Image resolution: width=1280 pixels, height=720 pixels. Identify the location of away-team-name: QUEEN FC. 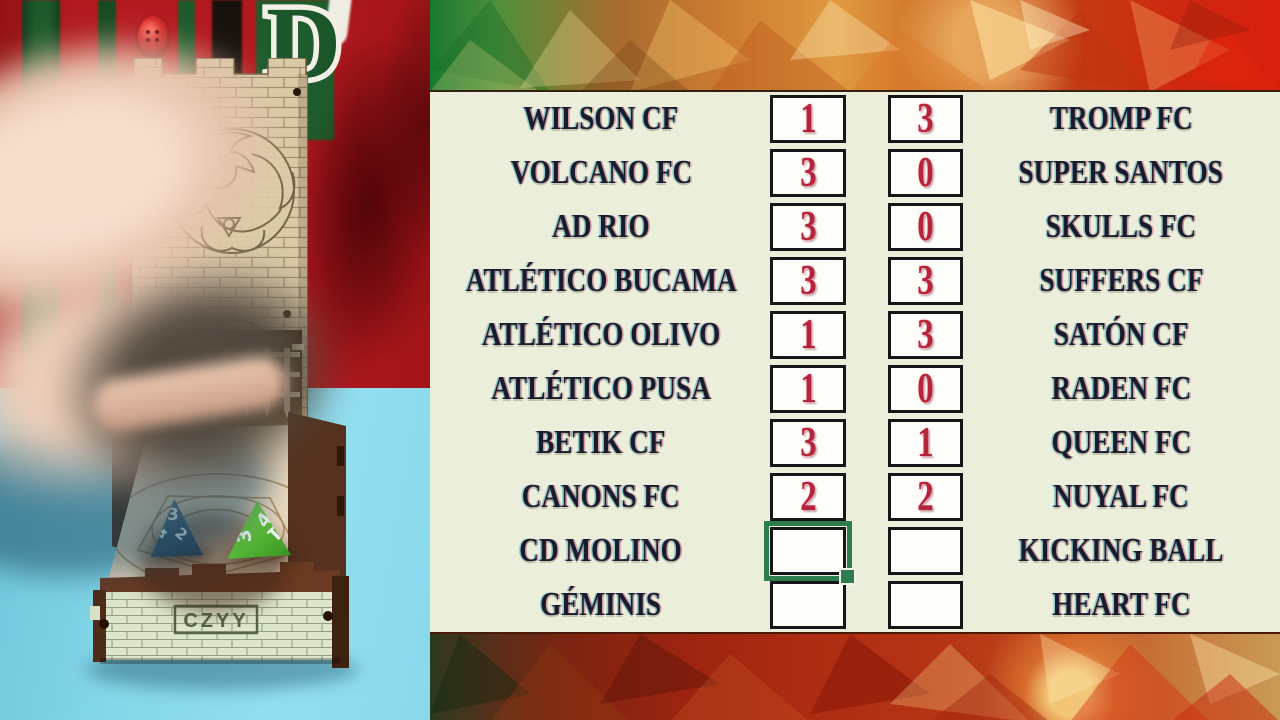
(1121, 442).